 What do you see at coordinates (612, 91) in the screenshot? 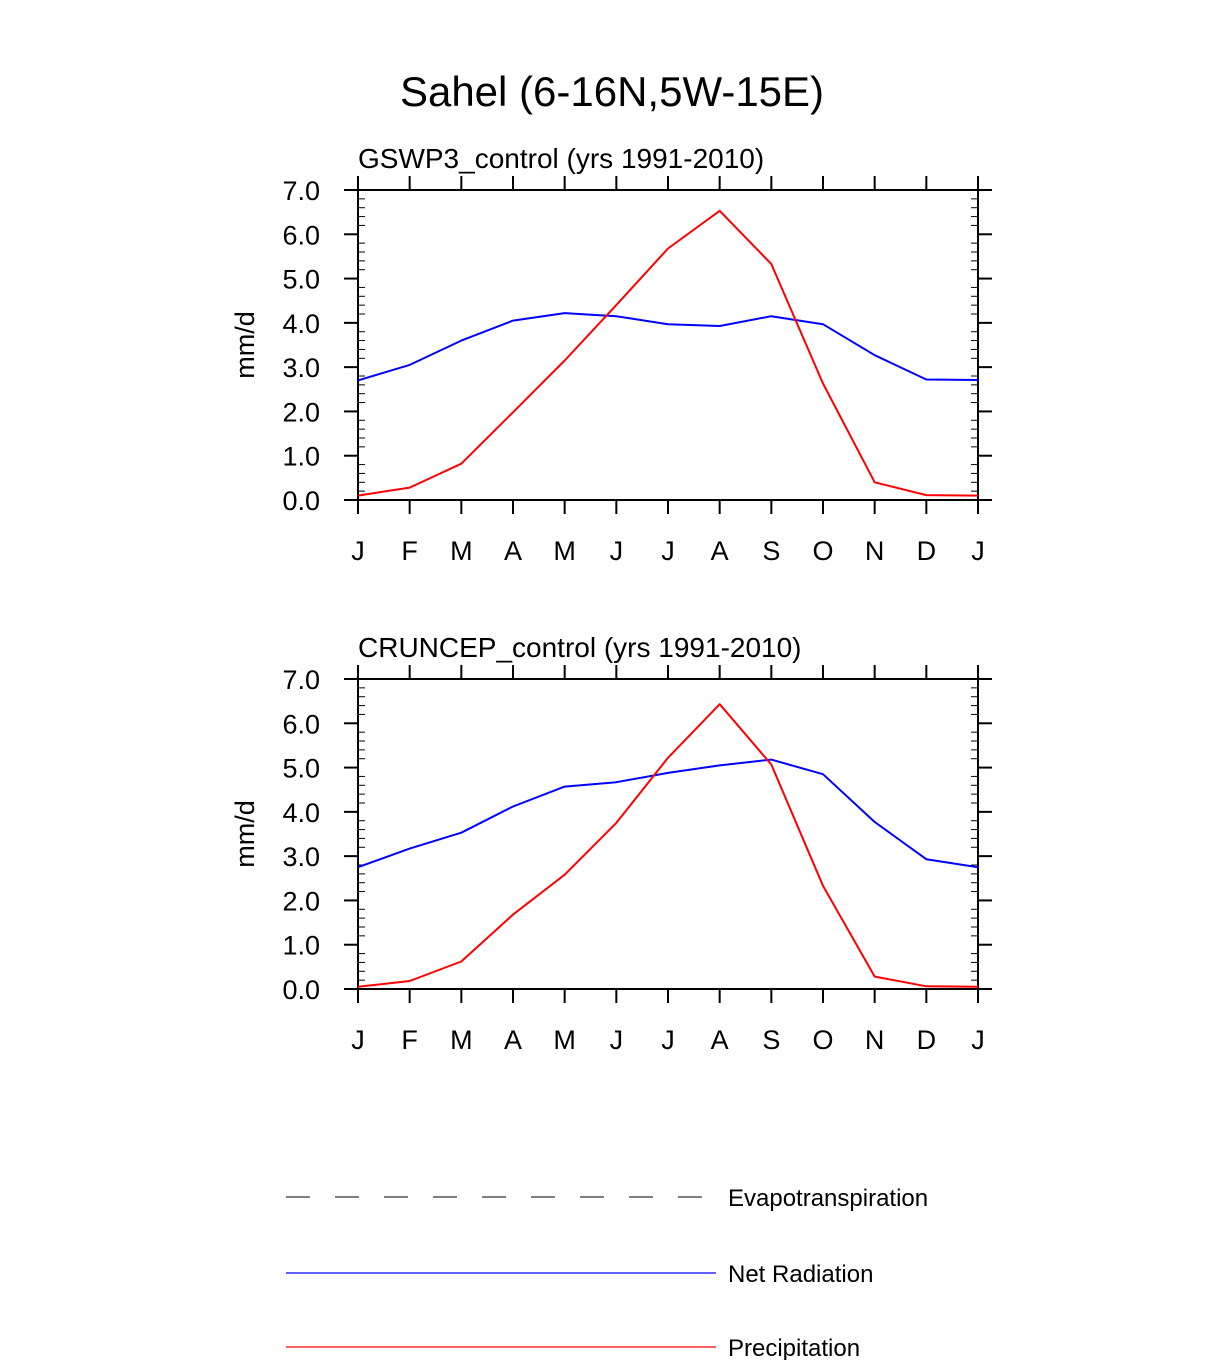
I see `figure-title: Sahel (6-16N,5W-15E)` at bounding box center [612, 91].